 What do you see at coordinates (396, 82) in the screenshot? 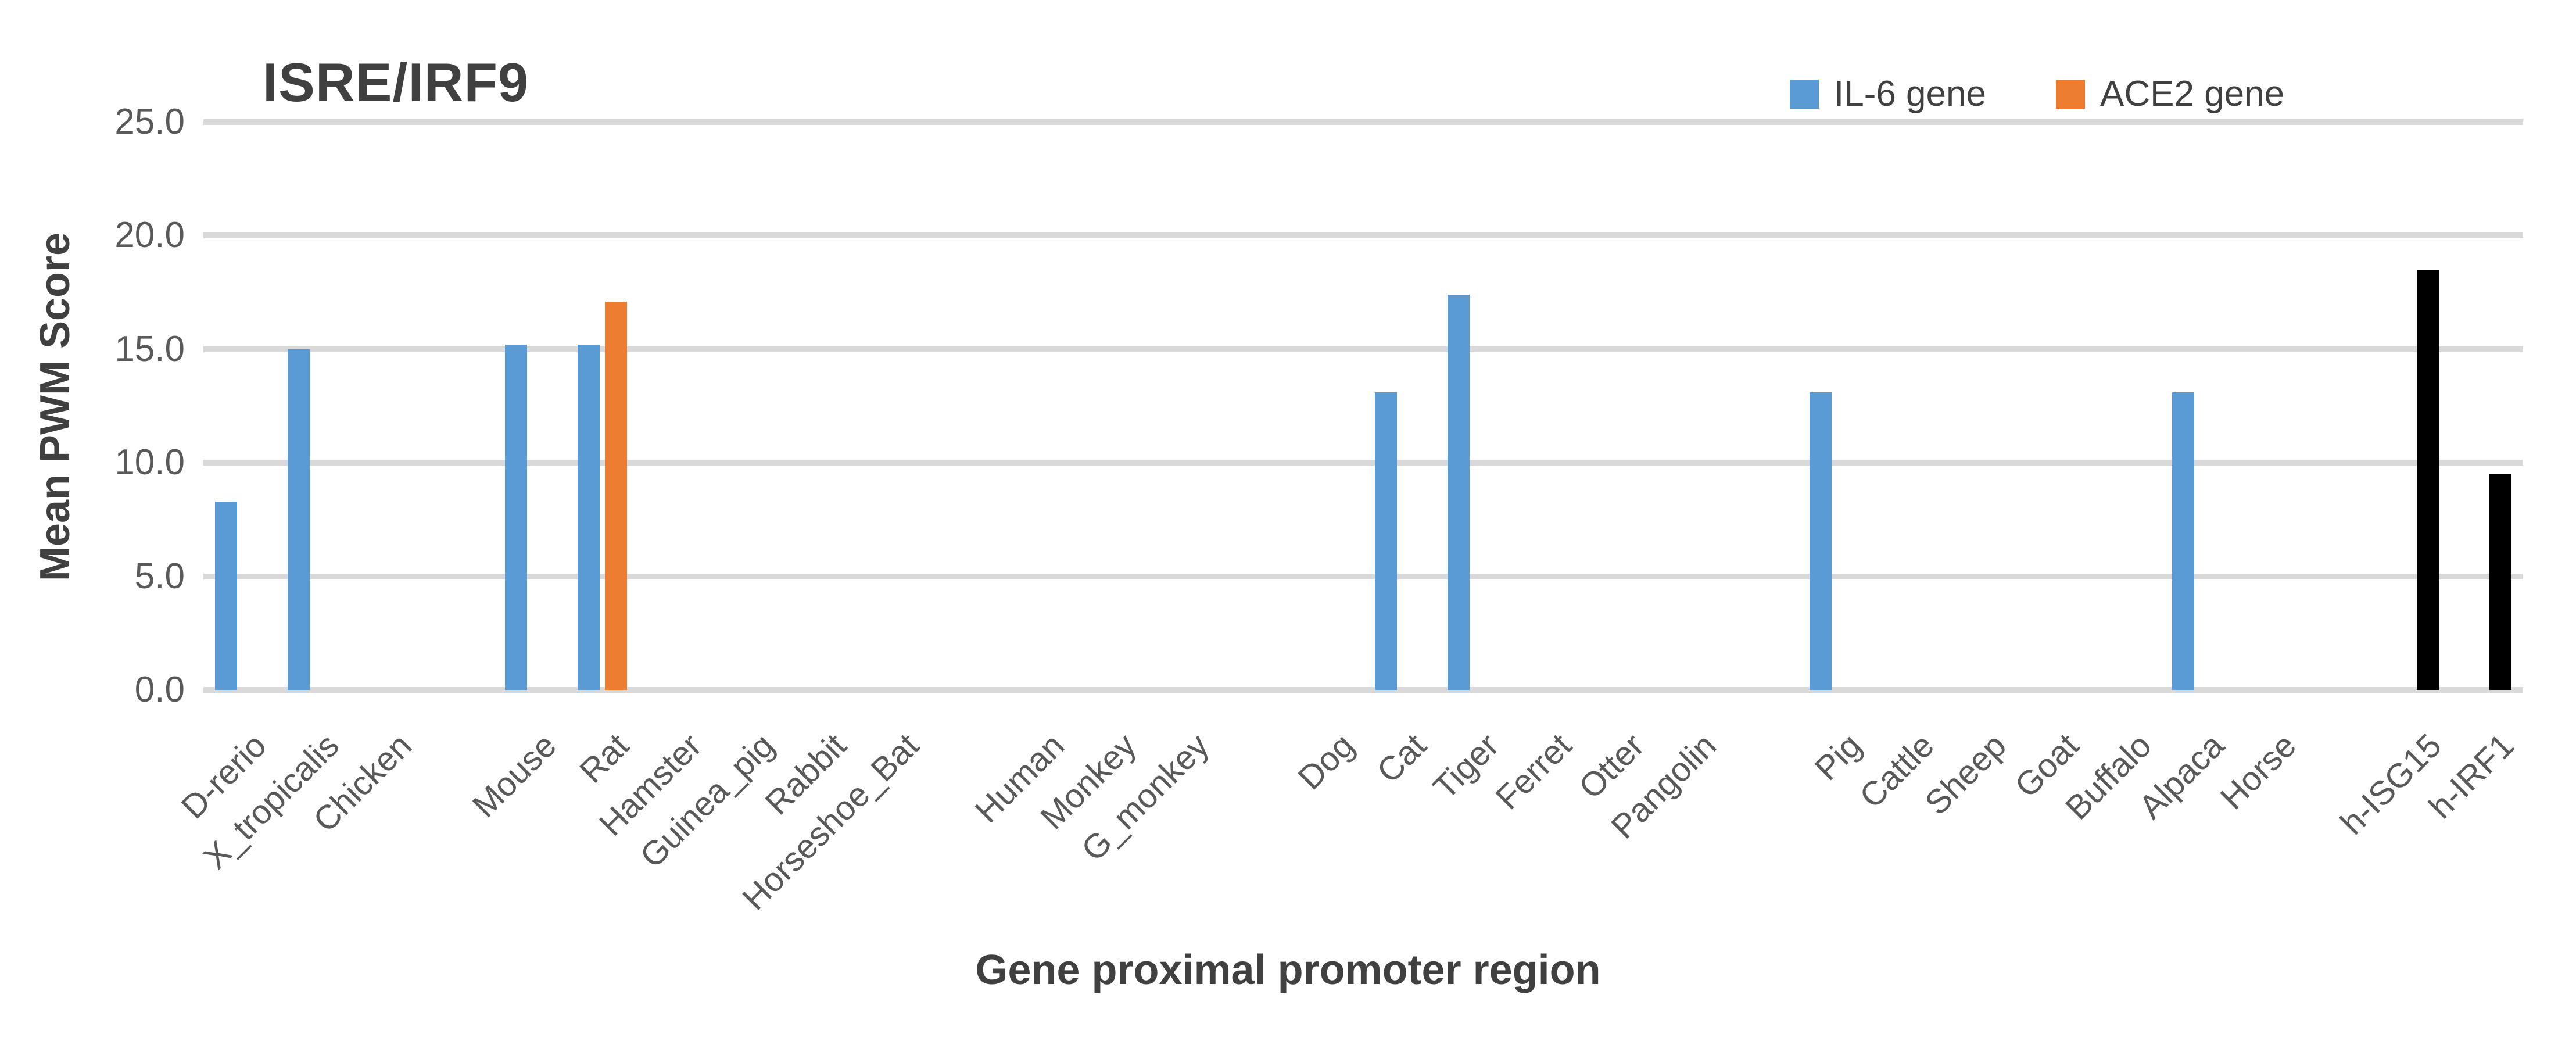
I see `chart-title: ISRE/IRF9` at bounding box center [396, 82].